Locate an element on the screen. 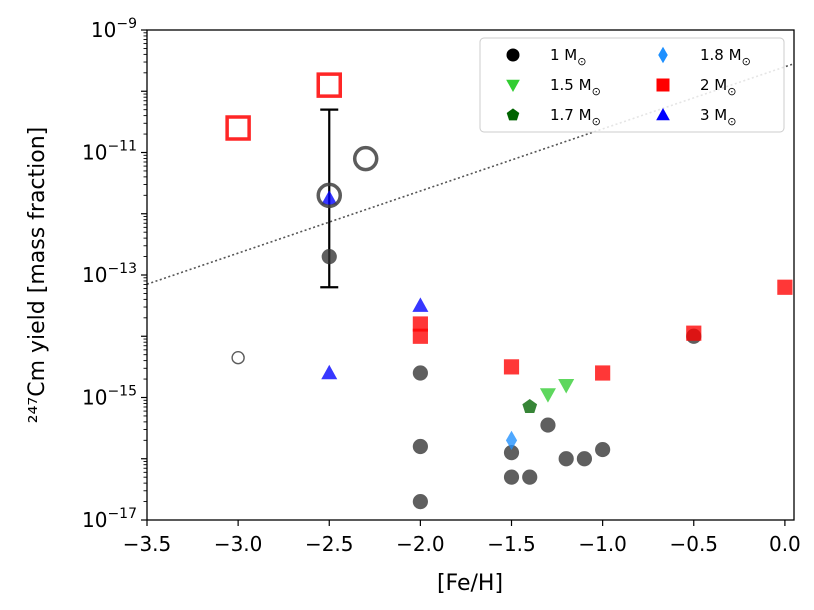 This screenshot has width=814, height=610. y-tick-label: 10−17 is located at coordinates (109, 519).